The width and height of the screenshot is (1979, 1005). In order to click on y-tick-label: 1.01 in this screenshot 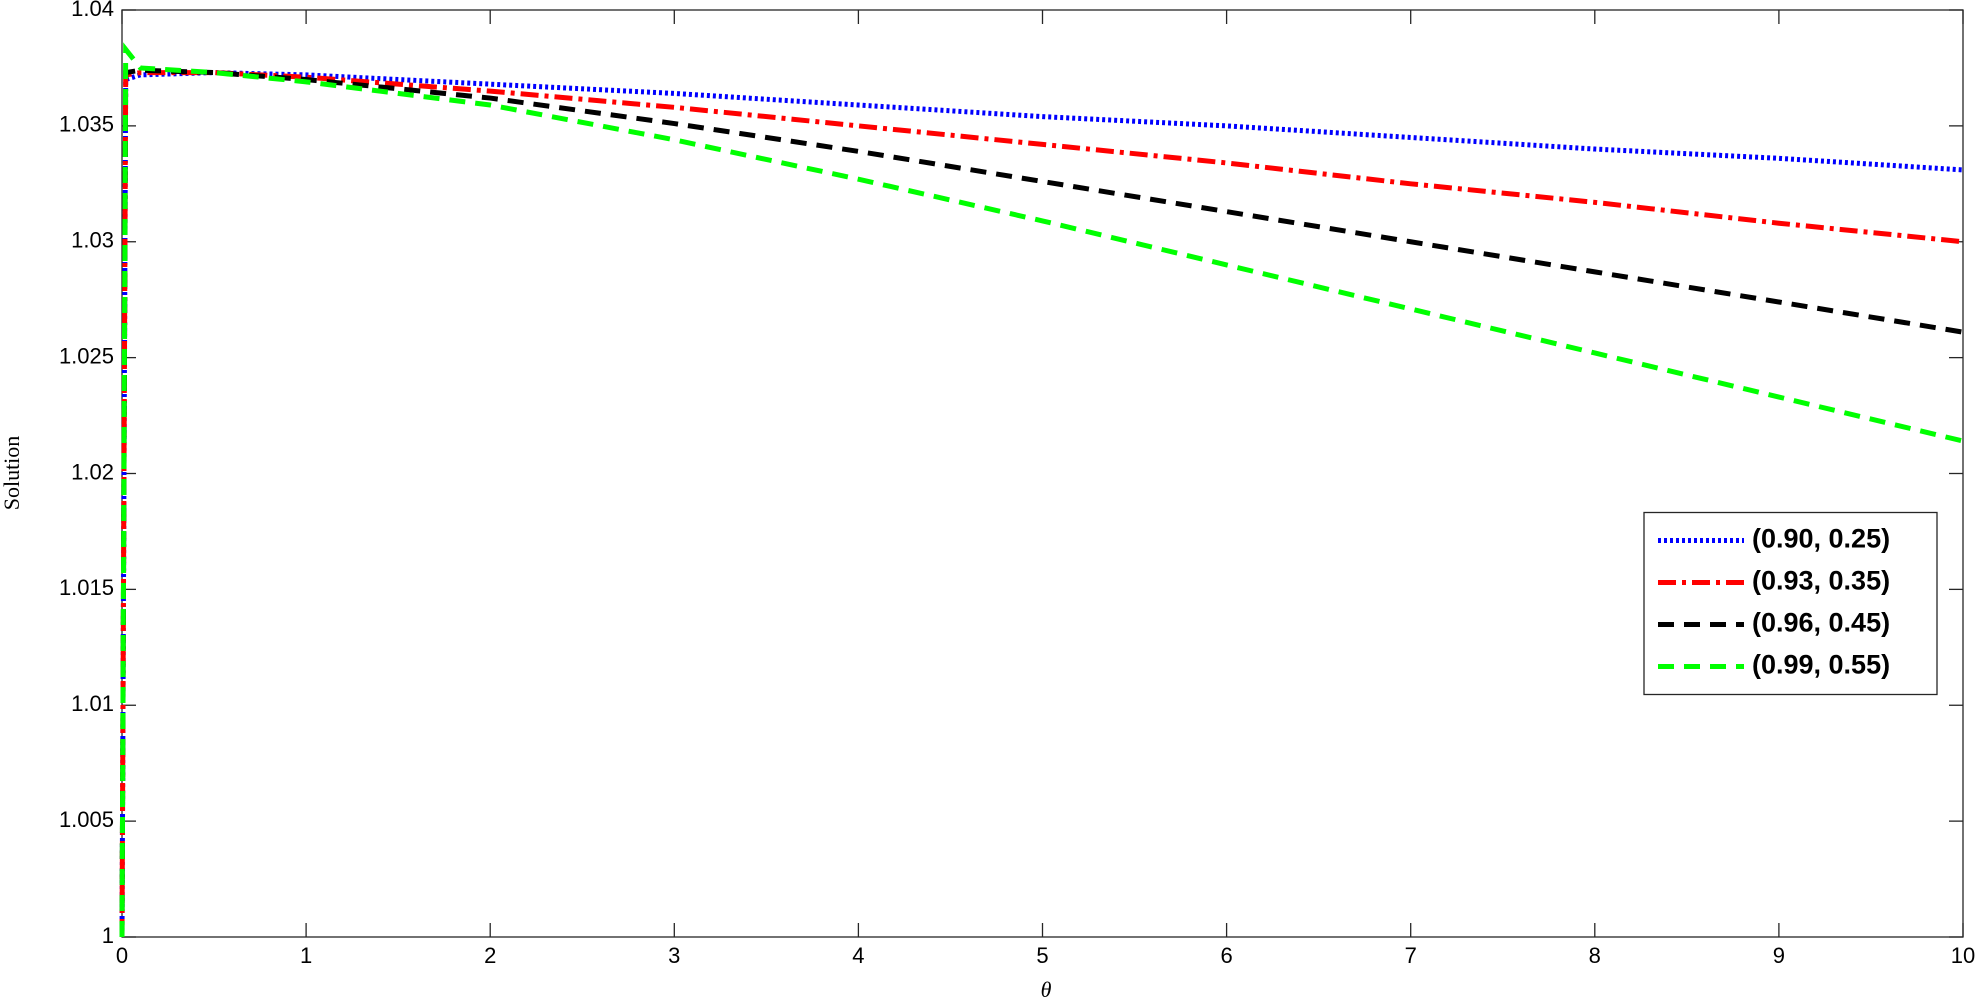, I will do `click(92, 703)`.